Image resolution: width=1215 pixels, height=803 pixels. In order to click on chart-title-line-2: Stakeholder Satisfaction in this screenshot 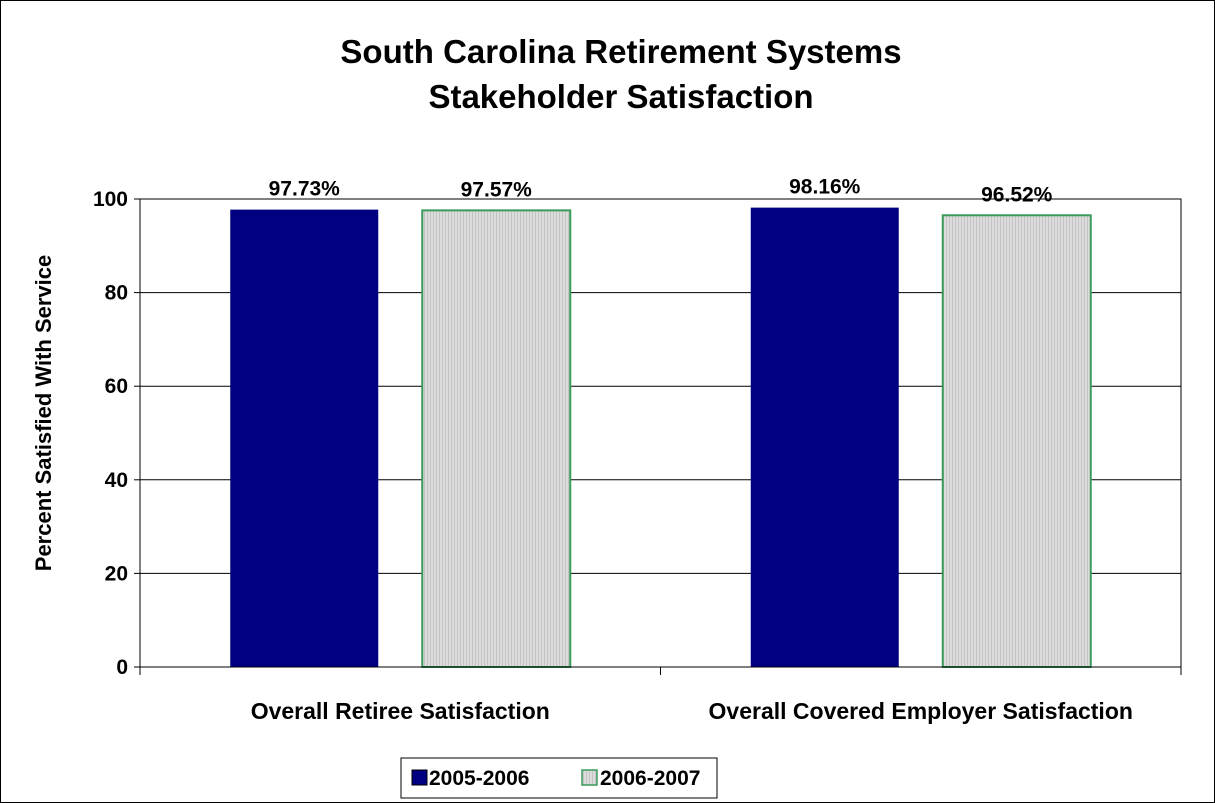, I will do `click(620, 96)`.